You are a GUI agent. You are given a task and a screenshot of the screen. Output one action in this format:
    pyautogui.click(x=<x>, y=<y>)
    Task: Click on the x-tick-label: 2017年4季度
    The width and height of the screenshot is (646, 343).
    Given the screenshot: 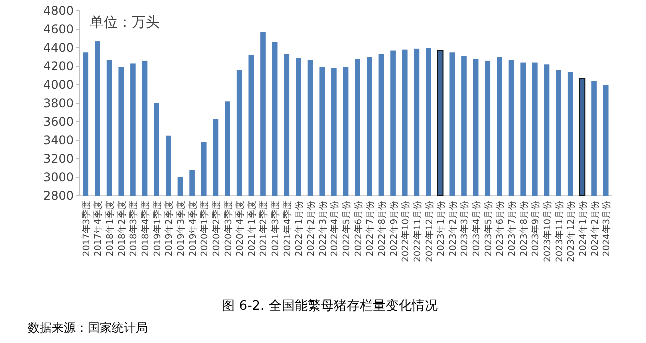 What is the action you would take?
    pyautogui.click(x=98, y=229)
    